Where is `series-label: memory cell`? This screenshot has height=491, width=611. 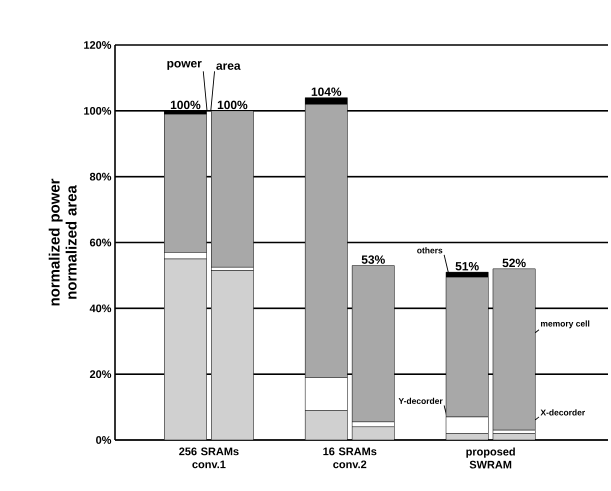 series-label: memory cell is located at coordinates (565, 324).